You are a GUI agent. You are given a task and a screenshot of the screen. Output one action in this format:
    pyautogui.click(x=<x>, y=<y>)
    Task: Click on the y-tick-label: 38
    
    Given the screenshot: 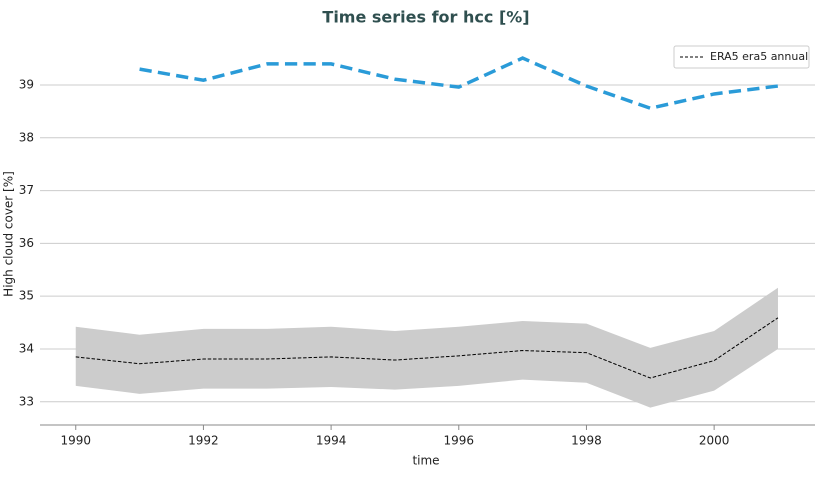 What is the action you would take?
    pyautogui.click(x=26, y=137)
    